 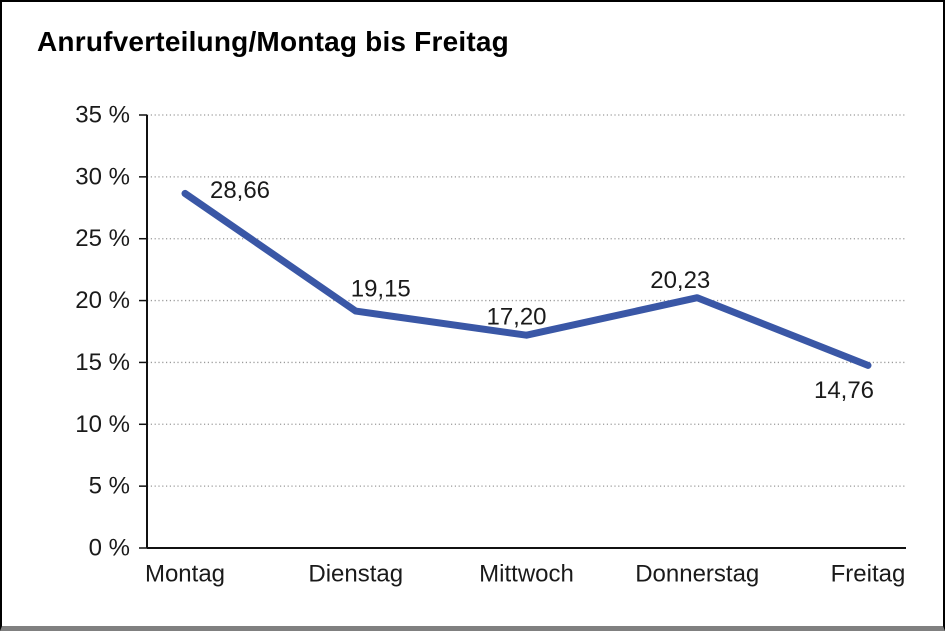 What do you see at coordinates (516, 317) in the screenshot?
I see `value-label: 17,20` at bounding box center [516, 317].